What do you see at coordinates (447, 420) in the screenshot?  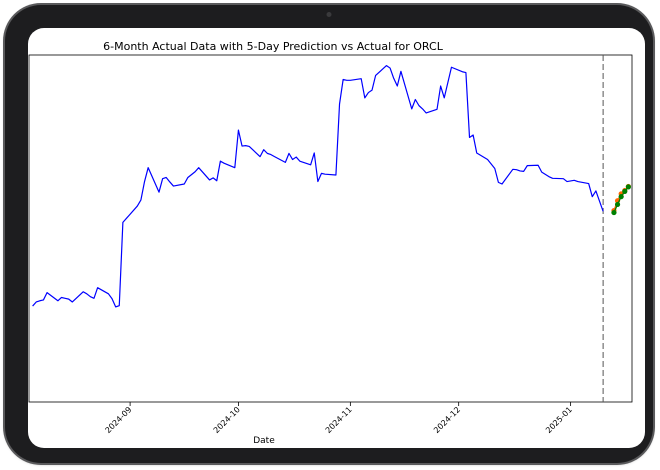 I see `x-tick-label: 2024-12` at bounding box center [447, 420].